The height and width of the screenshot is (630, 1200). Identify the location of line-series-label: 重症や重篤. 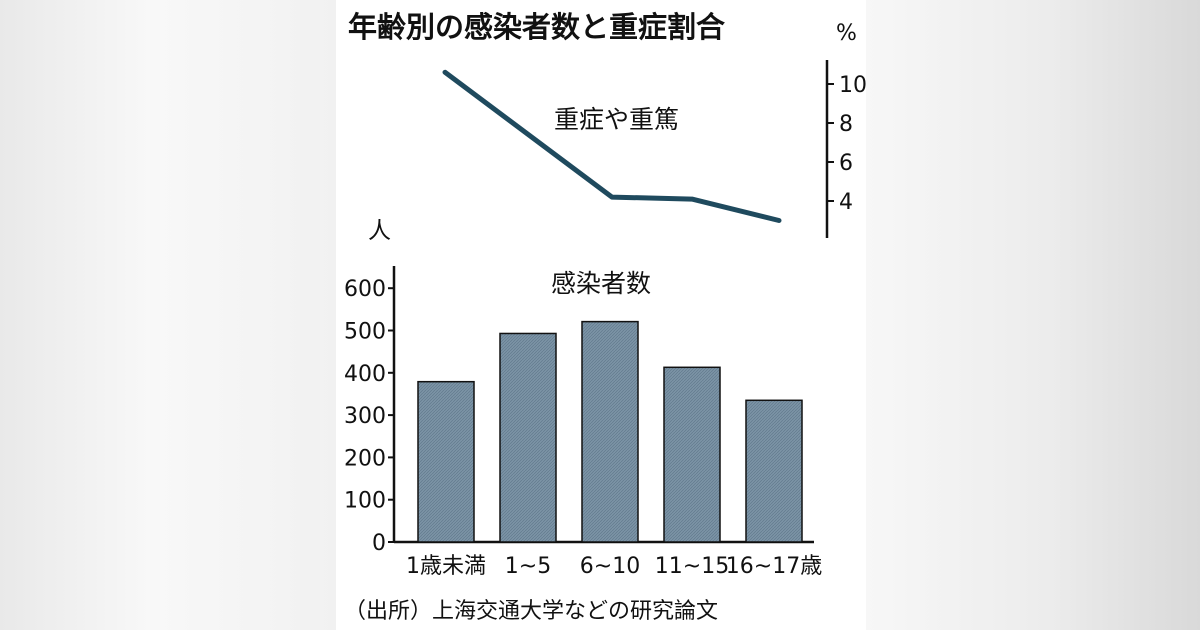
(616, 119).